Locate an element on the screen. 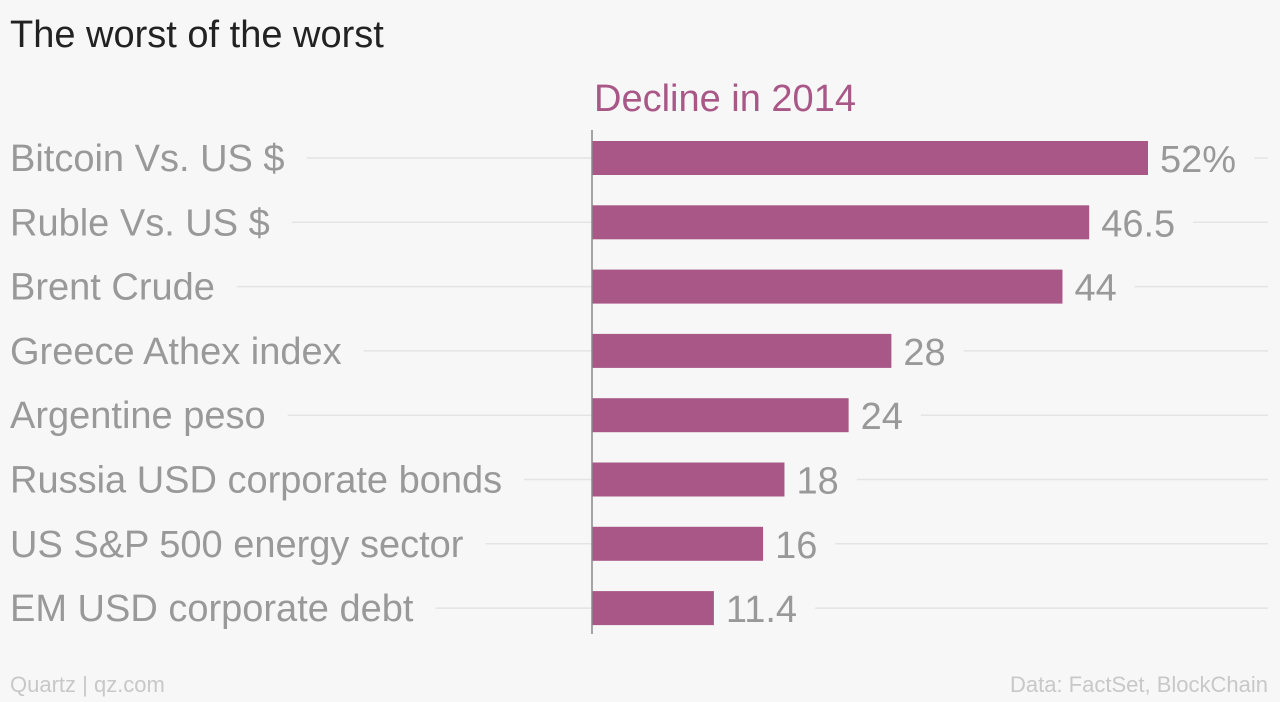 The height and width of the screenshot is (702, 1280). value-label: 46.5 is located at coordinates (1138, 224).